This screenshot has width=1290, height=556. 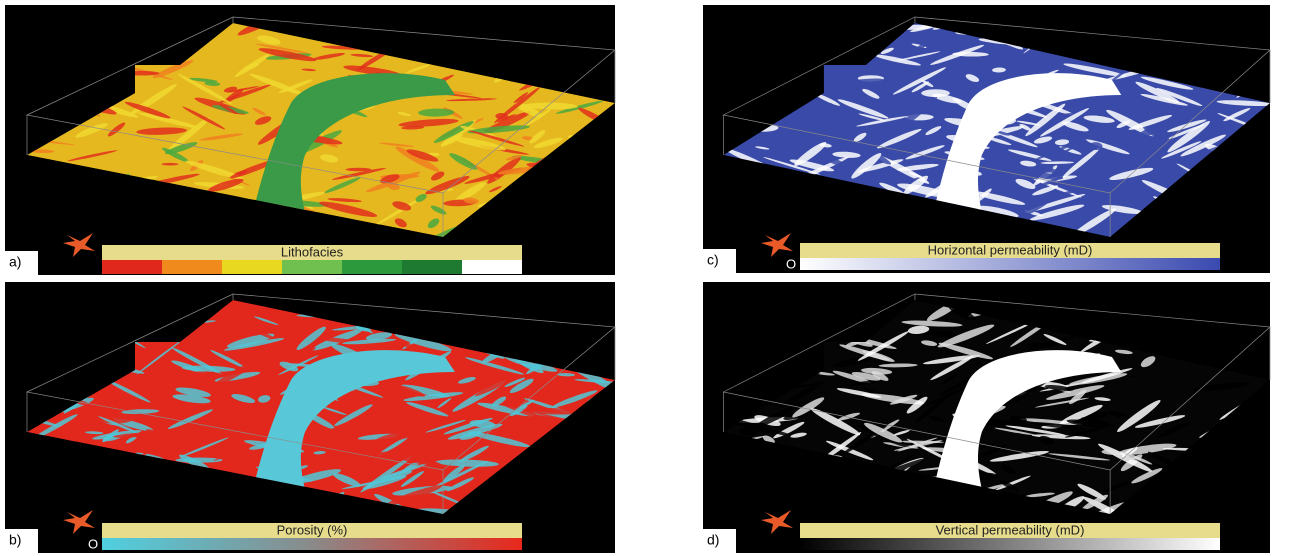 What do you see at coordinates (312, 251) in the screenshot?
I see `colorbar-title: Lithofacies` at bounding box center [312, 251].